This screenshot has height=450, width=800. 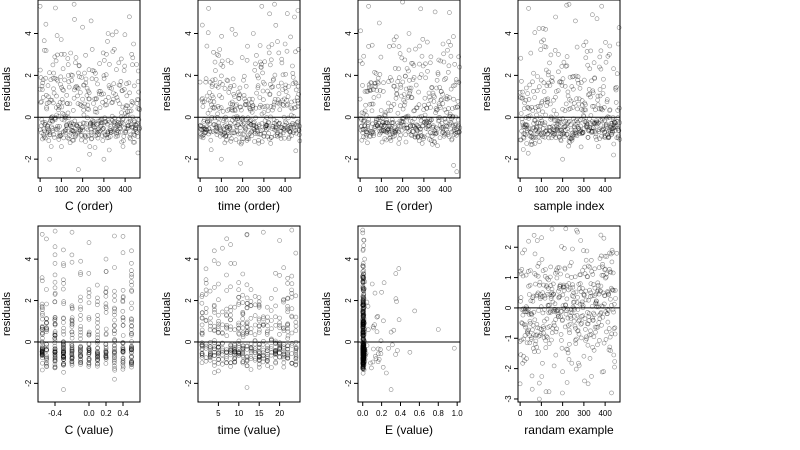 What do you see at coordinates (279, 413) in the screenshot?
I see `x-tick-label: 20` at bounding box center [279, 413].